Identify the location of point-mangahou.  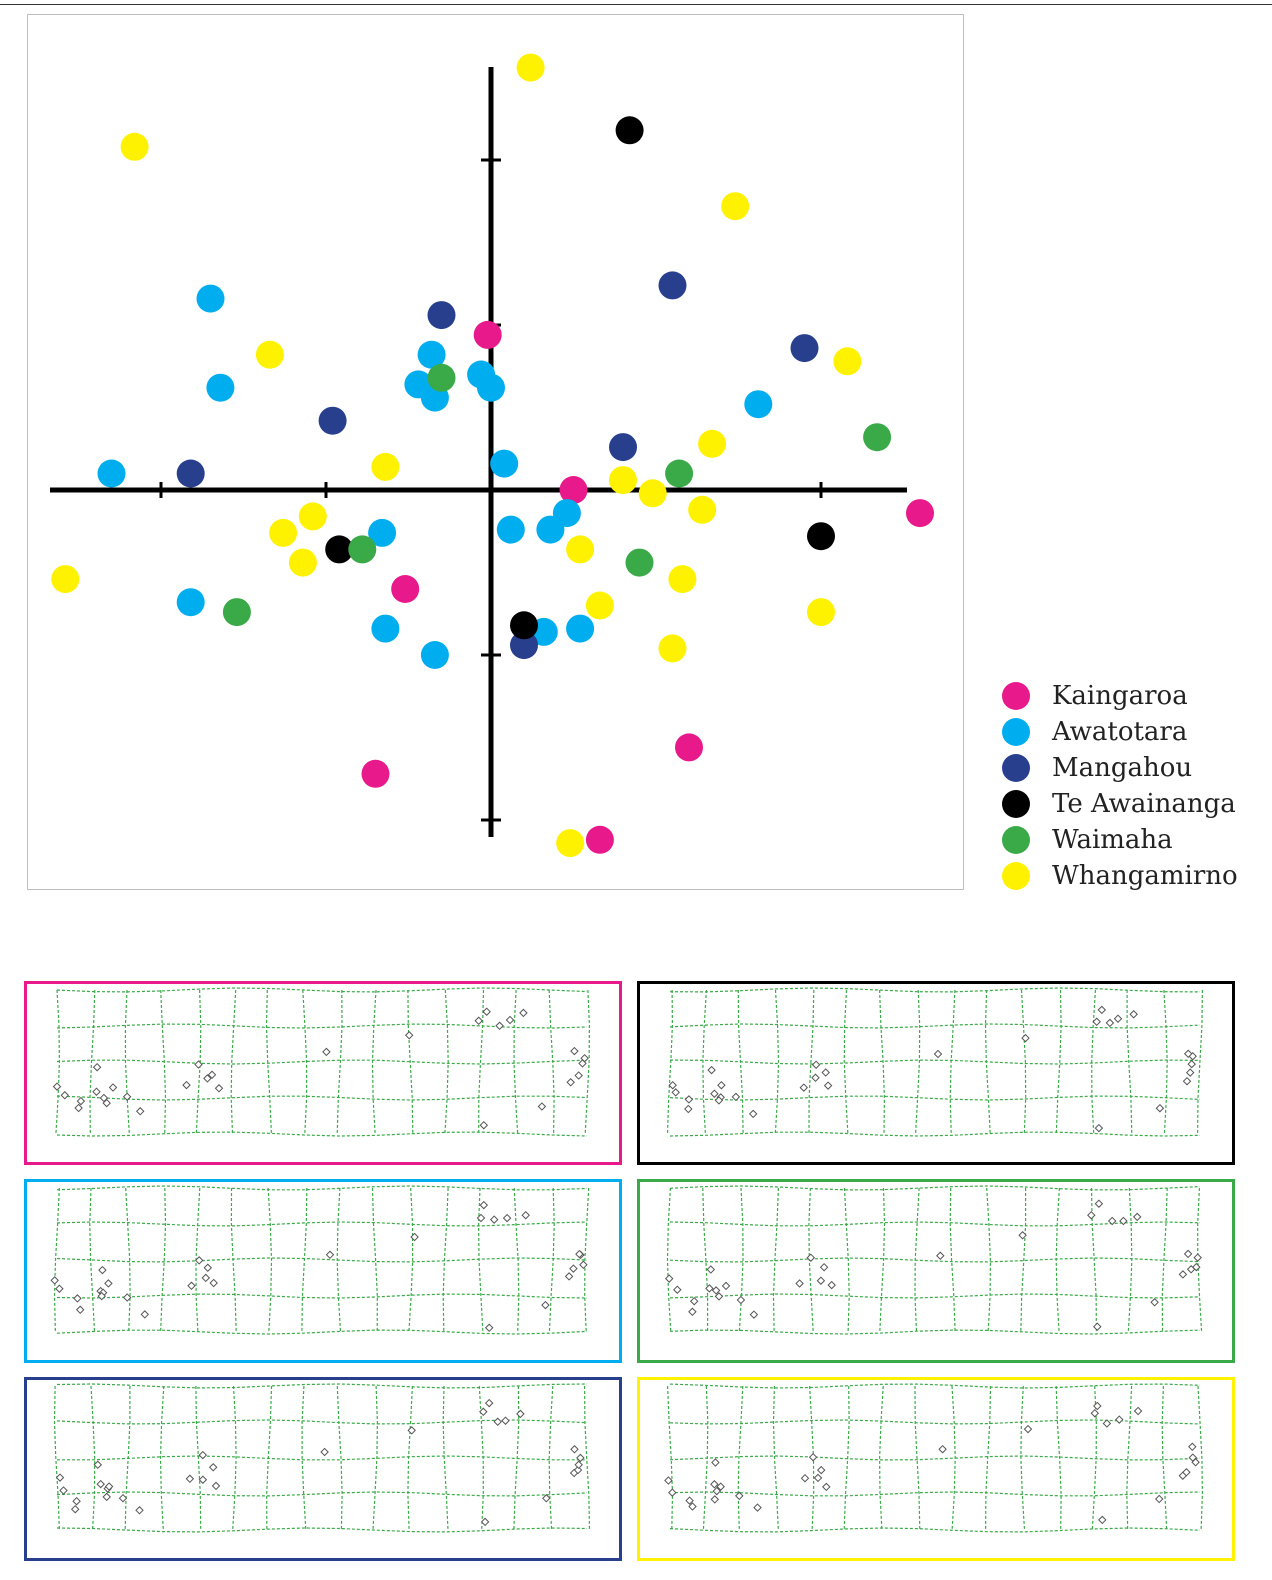
(524, 645).